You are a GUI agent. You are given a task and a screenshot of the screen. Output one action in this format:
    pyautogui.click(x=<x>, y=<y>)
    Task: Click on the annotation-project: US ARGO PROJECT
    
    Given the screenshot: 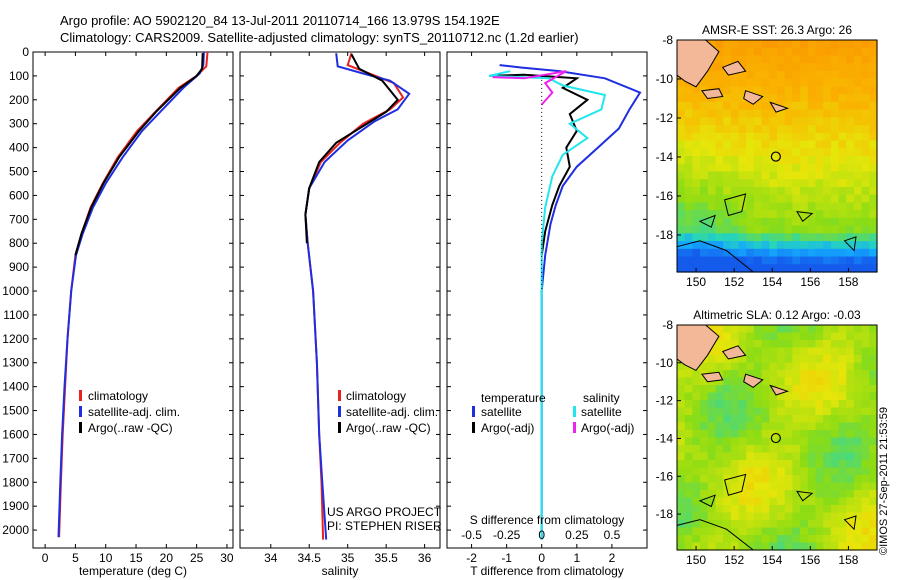 What is the action you would take?
    pyautogui.click(x=384, y=512)
    